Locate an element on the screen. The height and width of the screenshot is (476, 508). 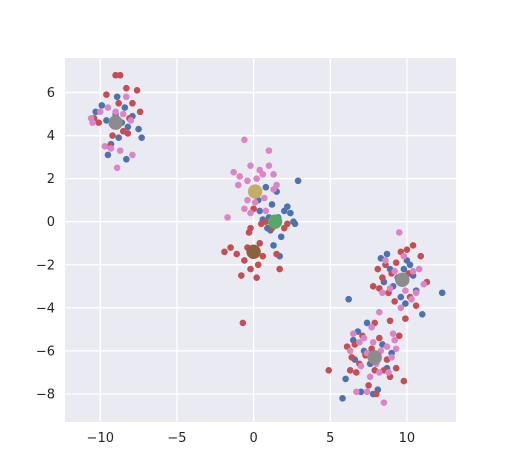
y-axis-ticks: −8 −6 −4 −2 0 2 4 6 is located at coordinates (45, 244).